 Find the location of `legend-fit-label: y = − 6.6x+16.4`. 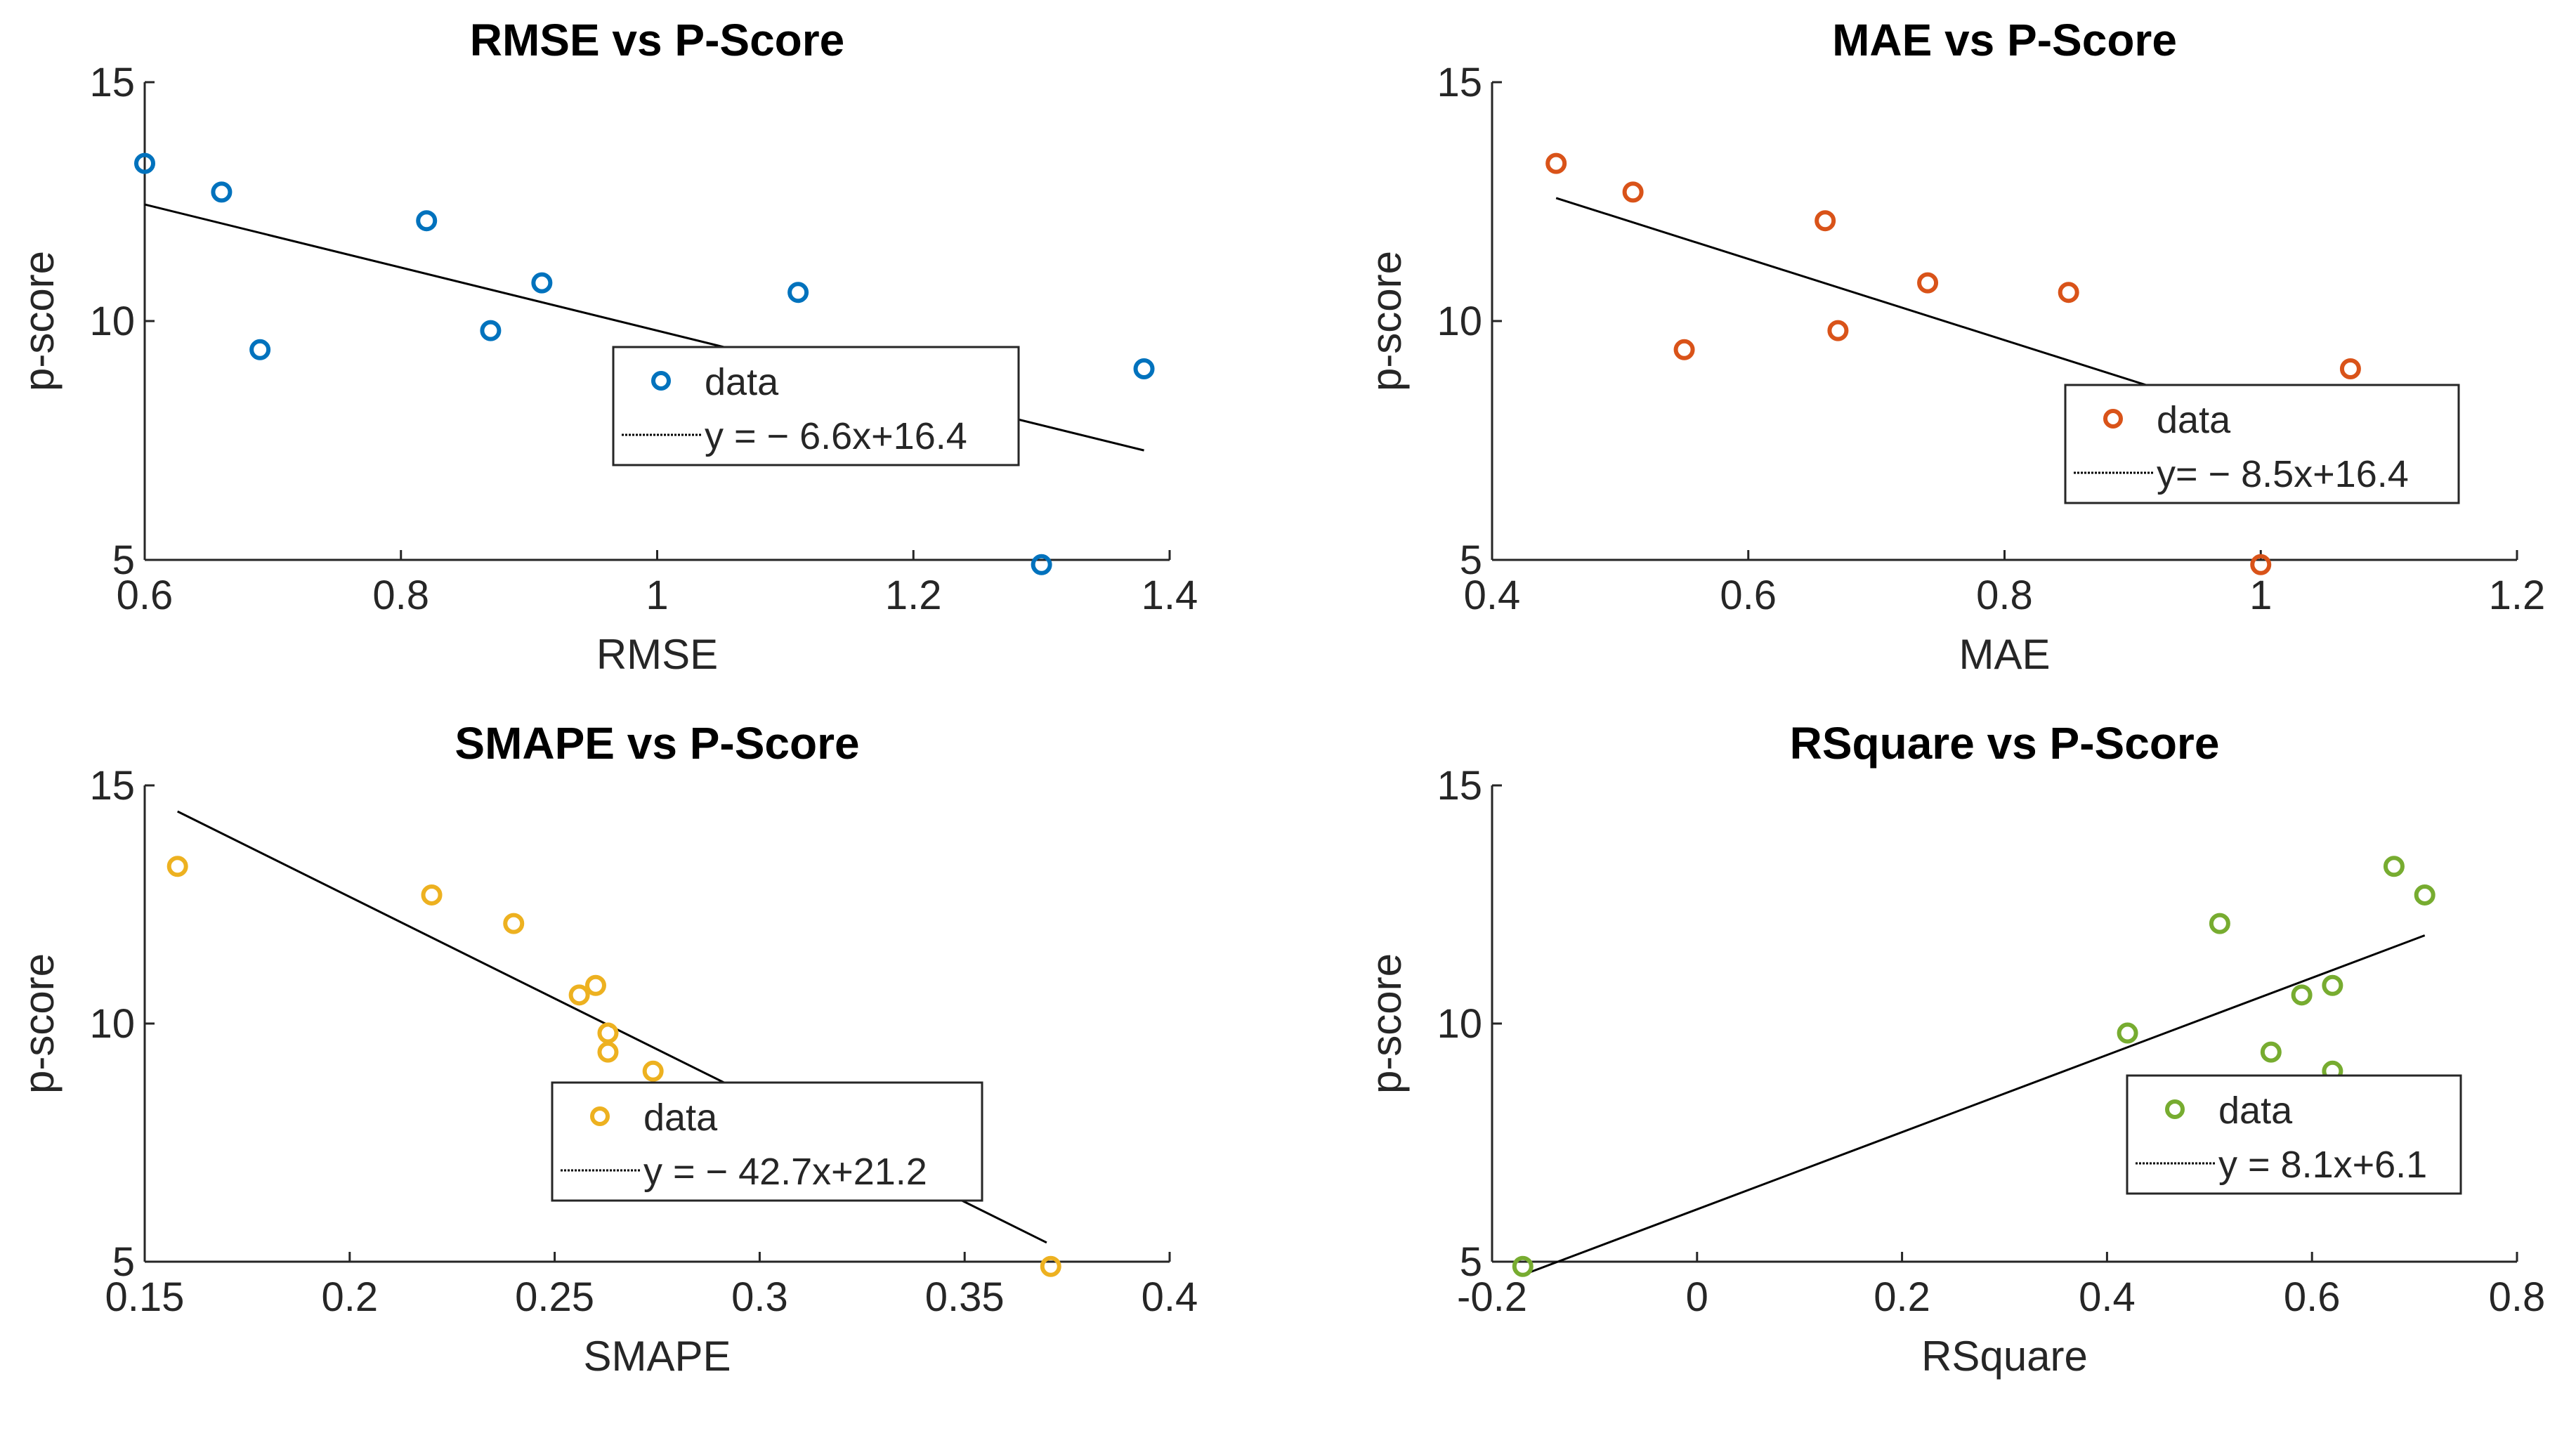

legend-fit-label: y = − 6.6x+16.4 is located at coordinates (836, 436).